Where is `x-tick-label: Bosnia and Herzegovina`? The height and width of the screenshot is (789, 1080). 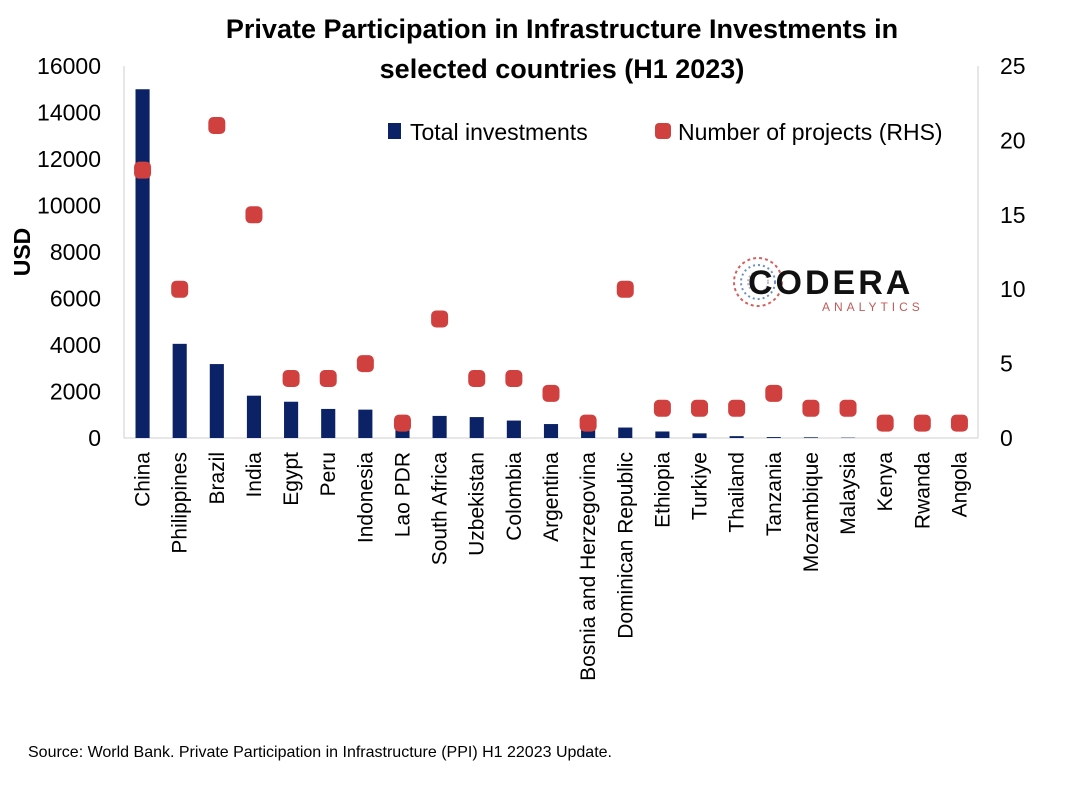 x-tick-label: Bosnia and Herzegovina is located at coordinates (588, 566).